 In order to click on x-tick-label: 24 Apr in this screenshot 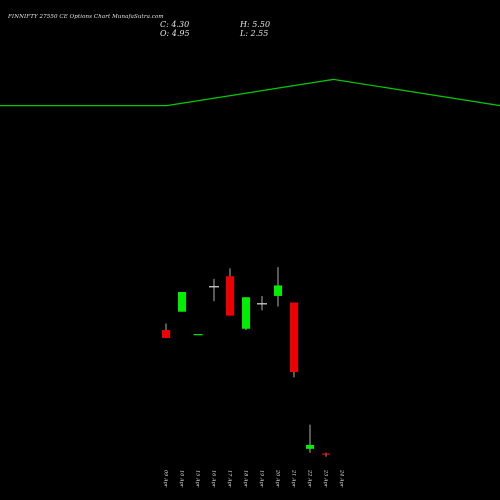, I will do `click(342, 478)`.